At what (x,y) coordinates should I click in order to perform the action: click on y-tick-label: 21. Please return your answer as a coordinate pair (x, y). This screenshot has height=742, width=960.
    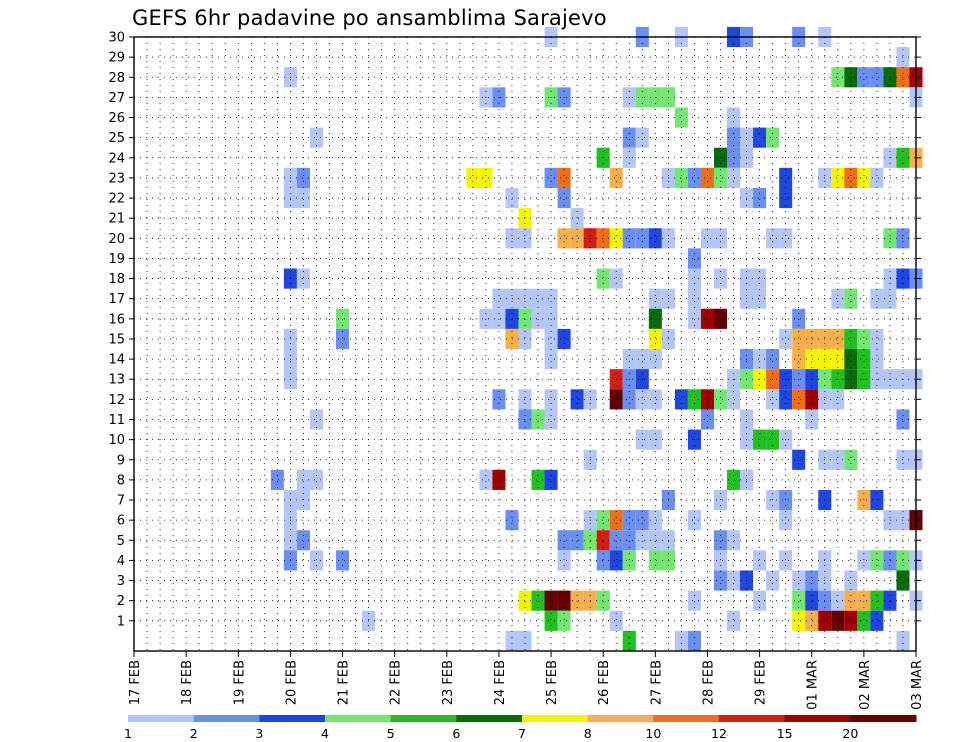
    Looking at the image, I should click on (116, 219).